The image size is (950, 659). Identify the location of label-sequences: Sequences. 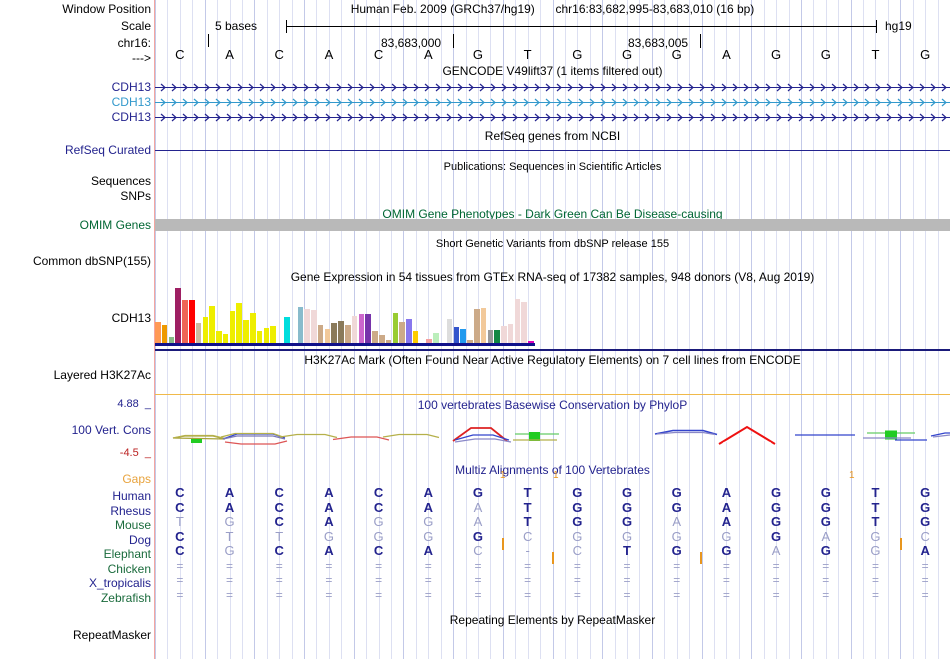
(120, 181).